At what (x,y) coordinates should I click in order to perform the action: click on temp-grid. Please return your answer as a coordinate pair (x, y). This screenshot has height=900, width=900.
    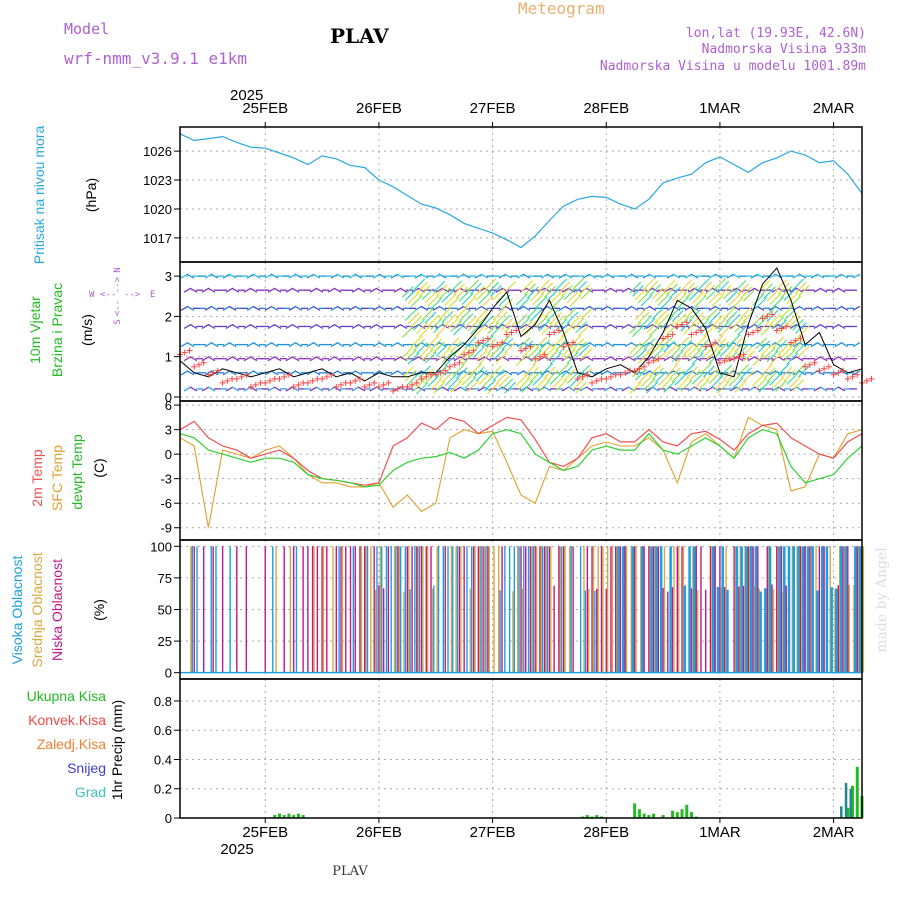
    Looking at the image, I should click on (521, 470).